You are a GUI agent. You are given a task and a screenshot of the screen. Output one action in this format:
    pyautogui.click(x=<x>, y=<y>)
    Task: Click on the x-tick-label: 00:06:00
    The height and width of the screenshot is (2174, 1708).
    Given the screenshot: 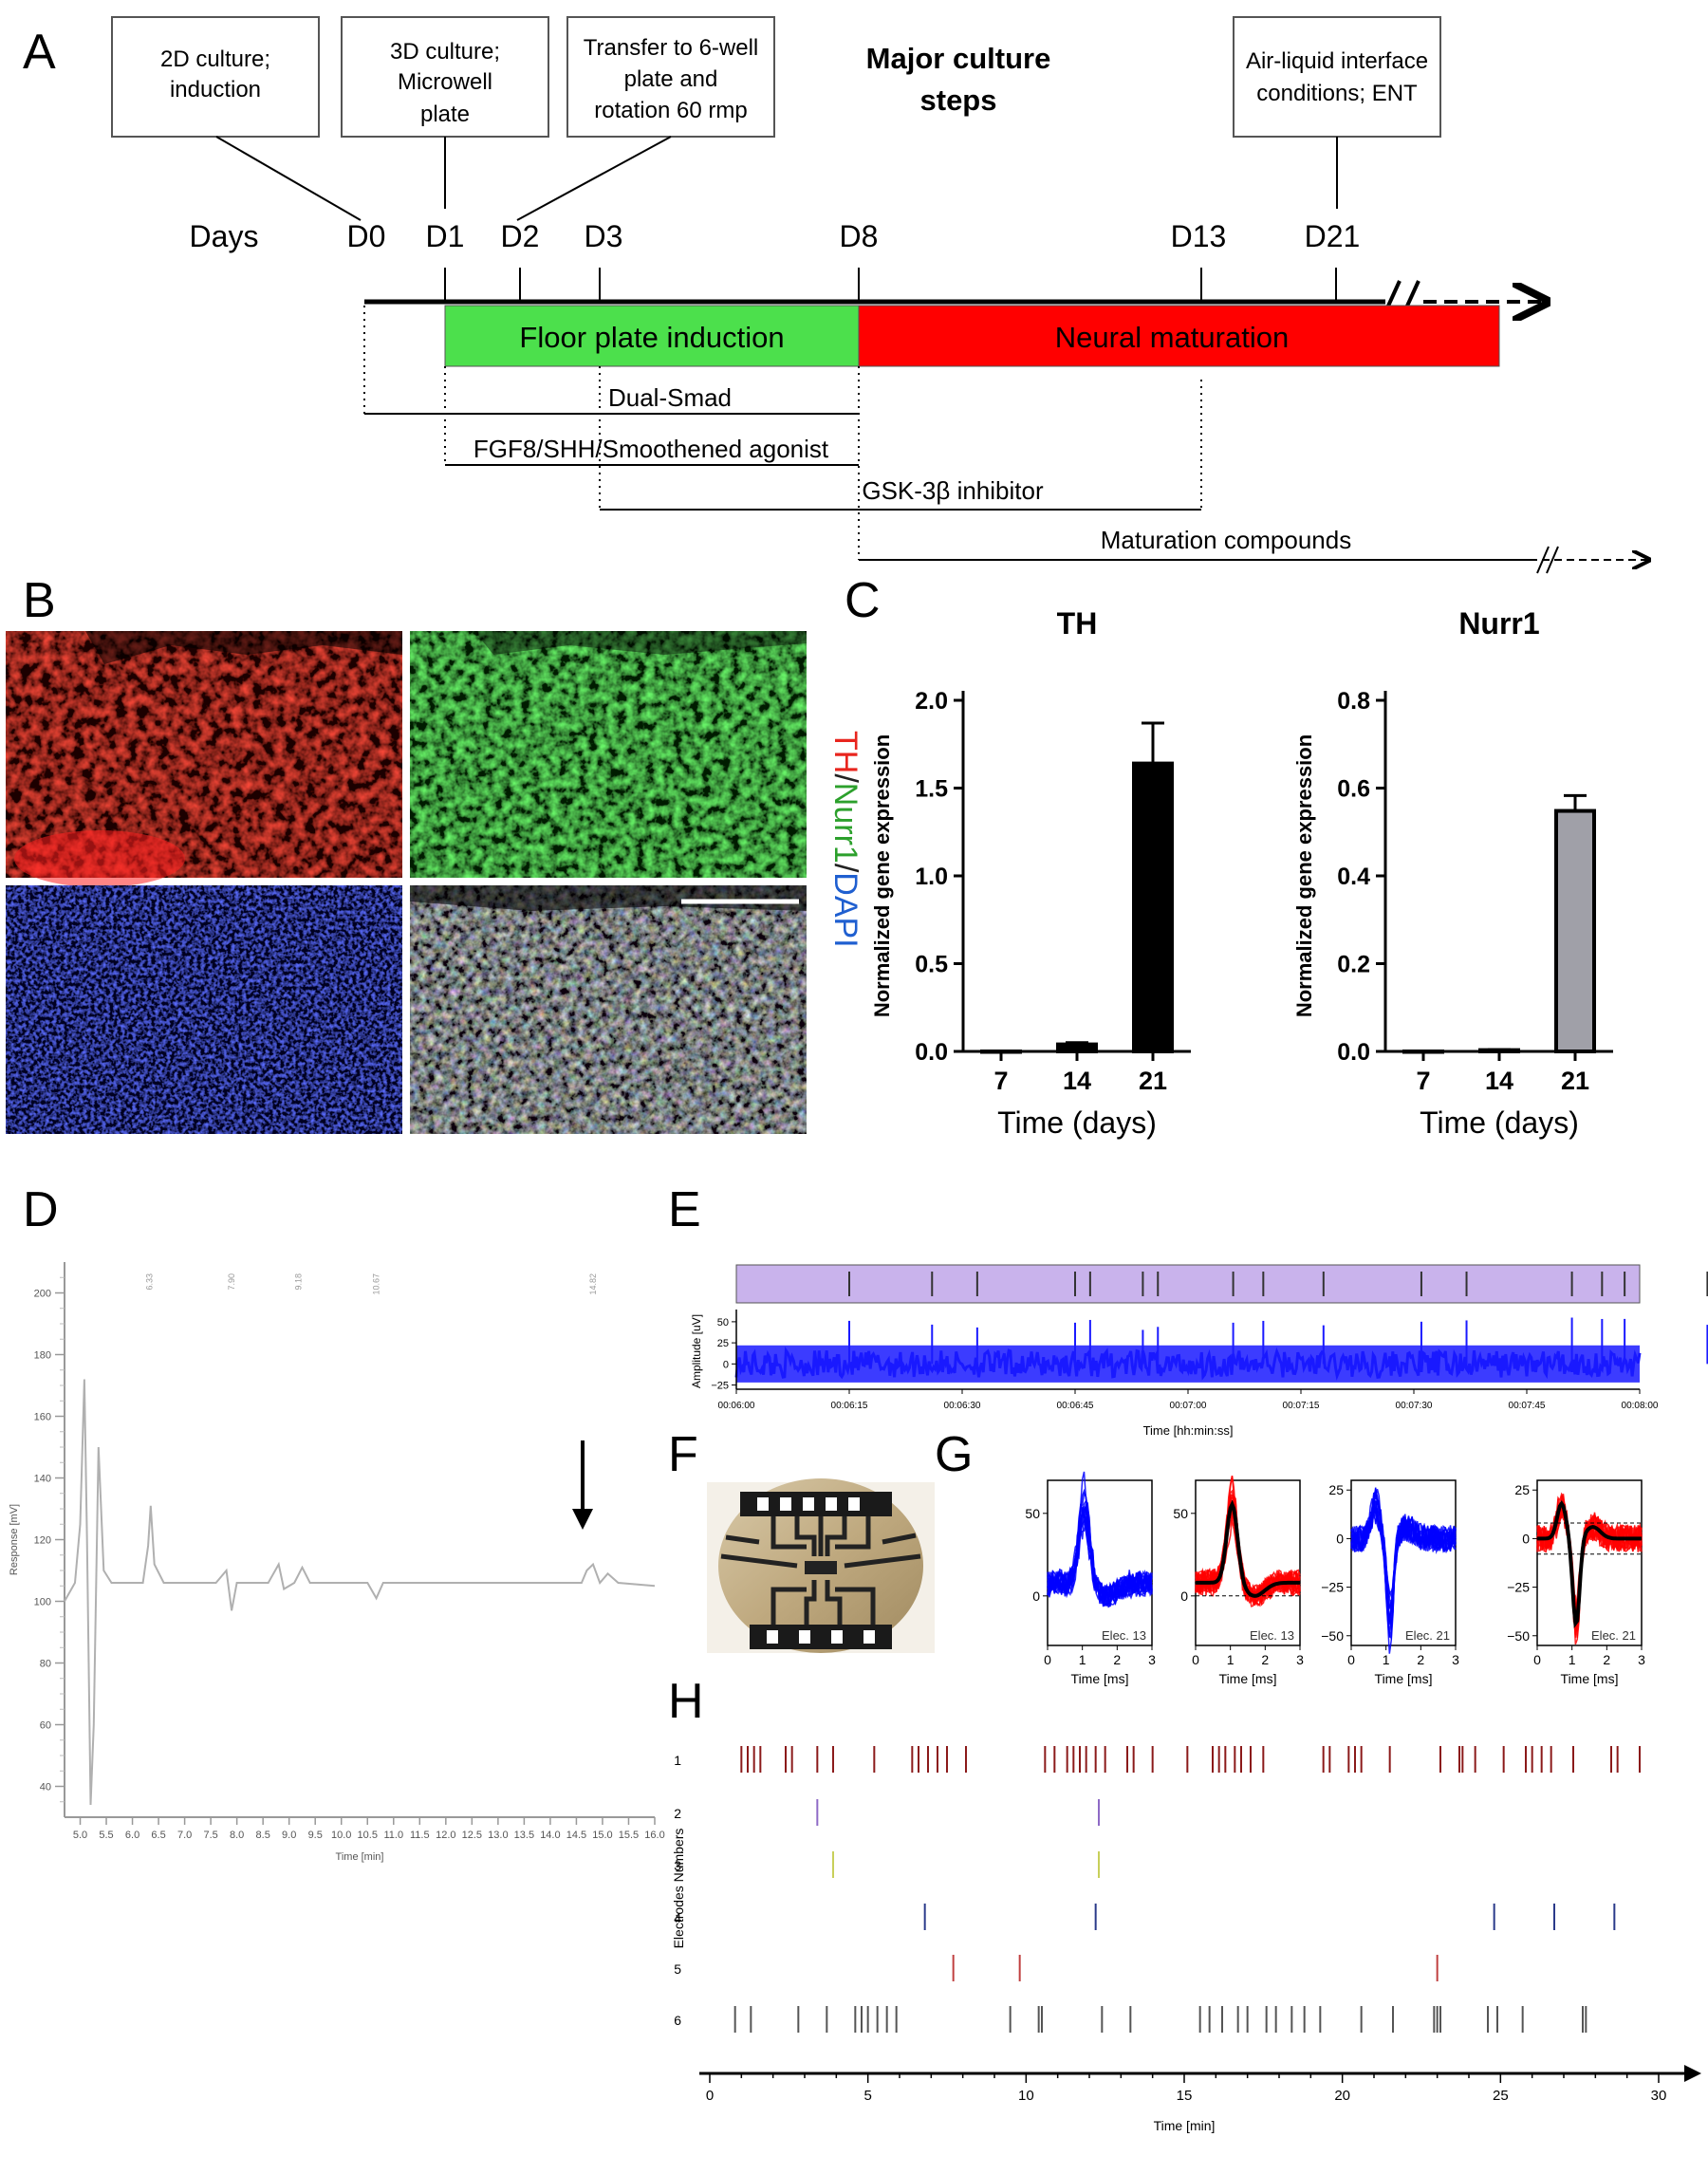 What is the action you would take?
    pyautogui.click(x=736, y=1406)
    